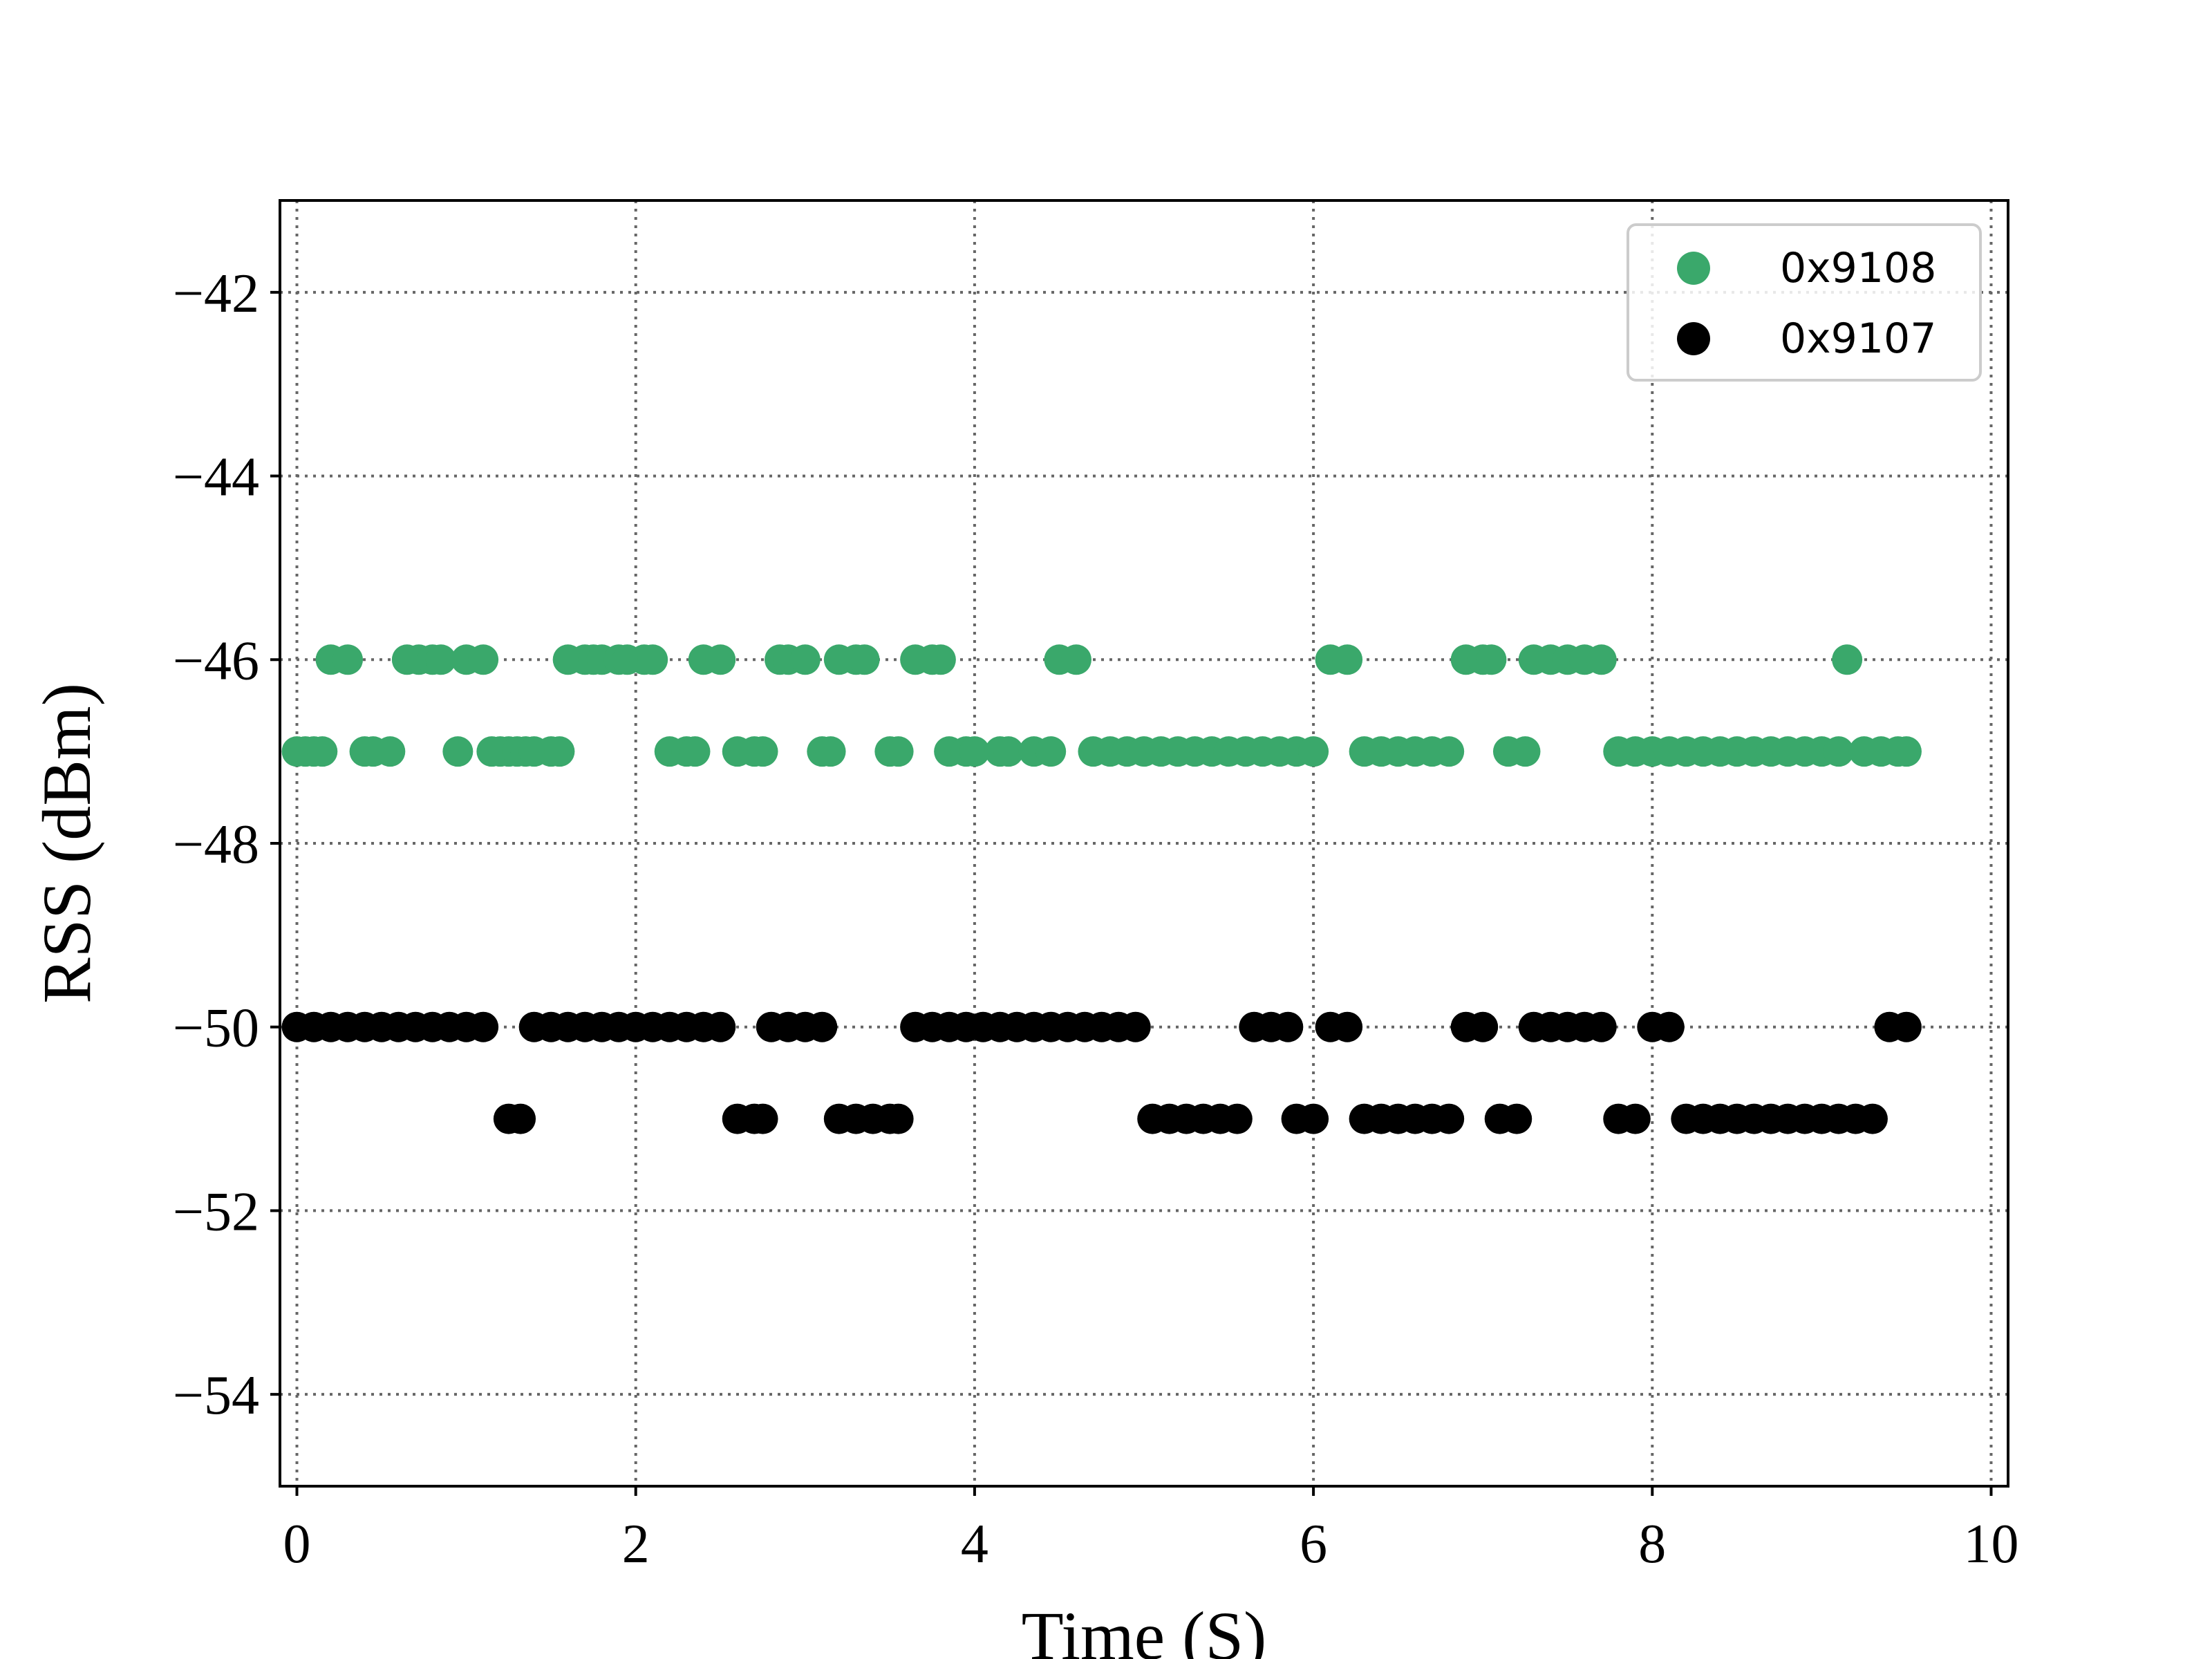 The width and height of the screenshot is (2212, 1659). I want to click on y-tick-label: −44, so click(216, 477).